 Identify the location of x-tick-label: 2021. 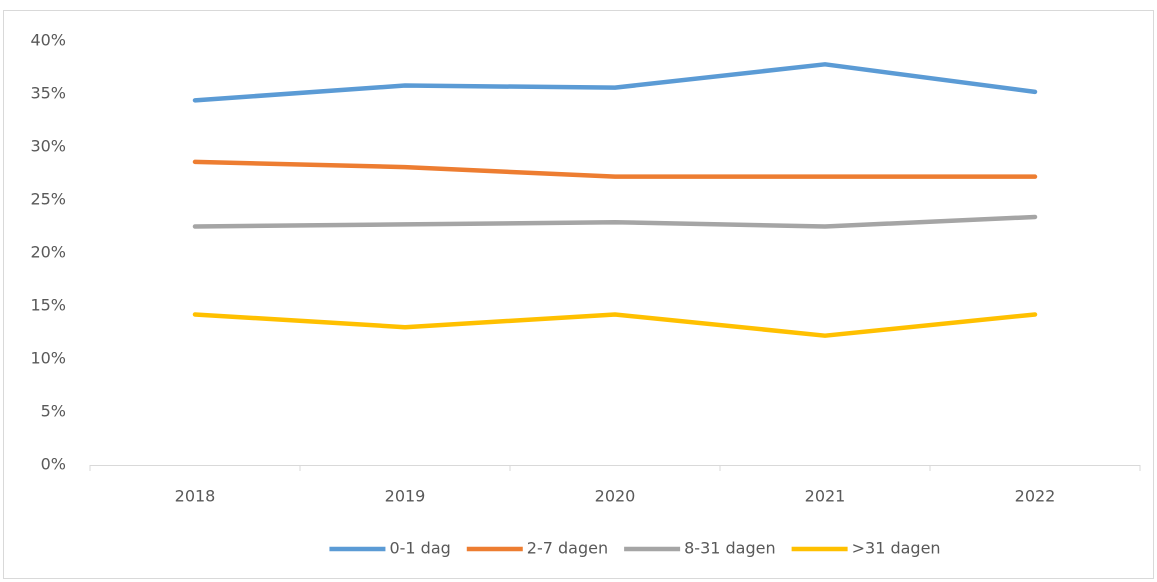
(825, 496).